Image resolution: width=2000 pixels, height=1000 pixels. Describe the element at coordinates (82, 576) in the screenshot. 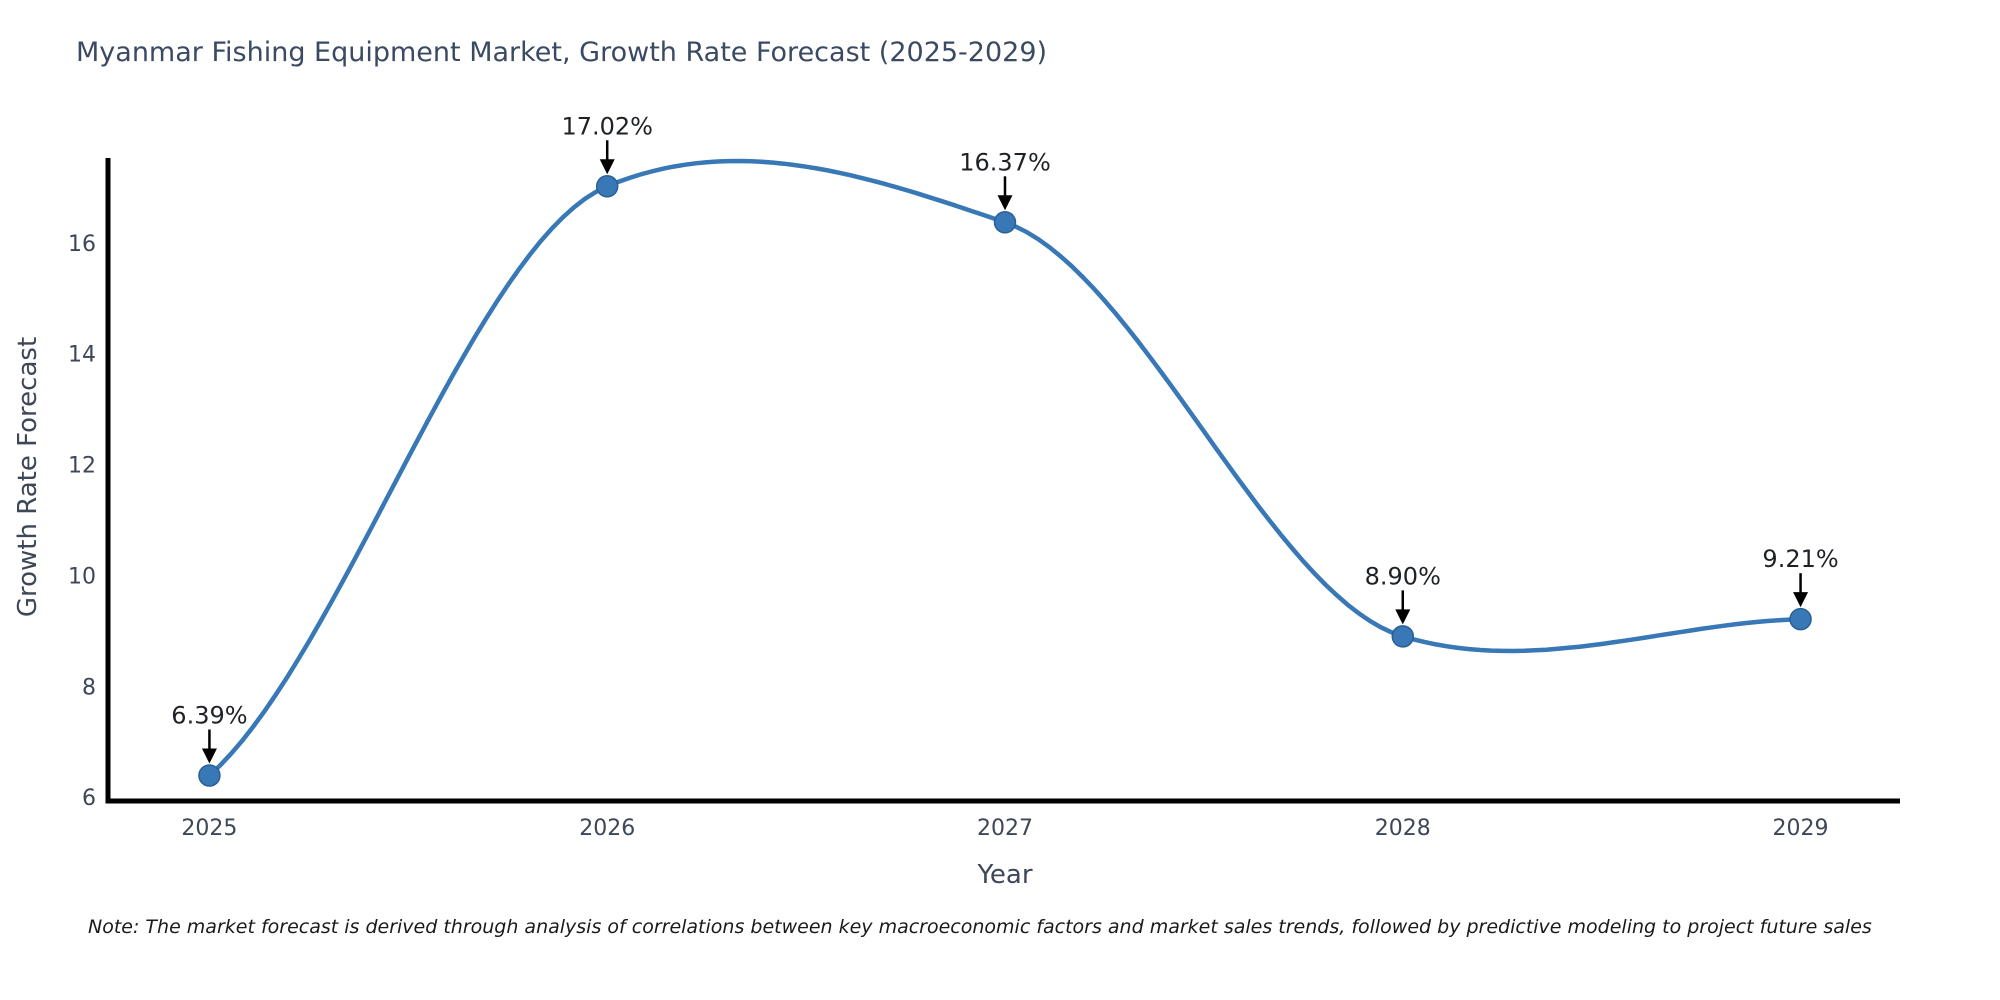

I see `y-tick-label: 10` at that location.